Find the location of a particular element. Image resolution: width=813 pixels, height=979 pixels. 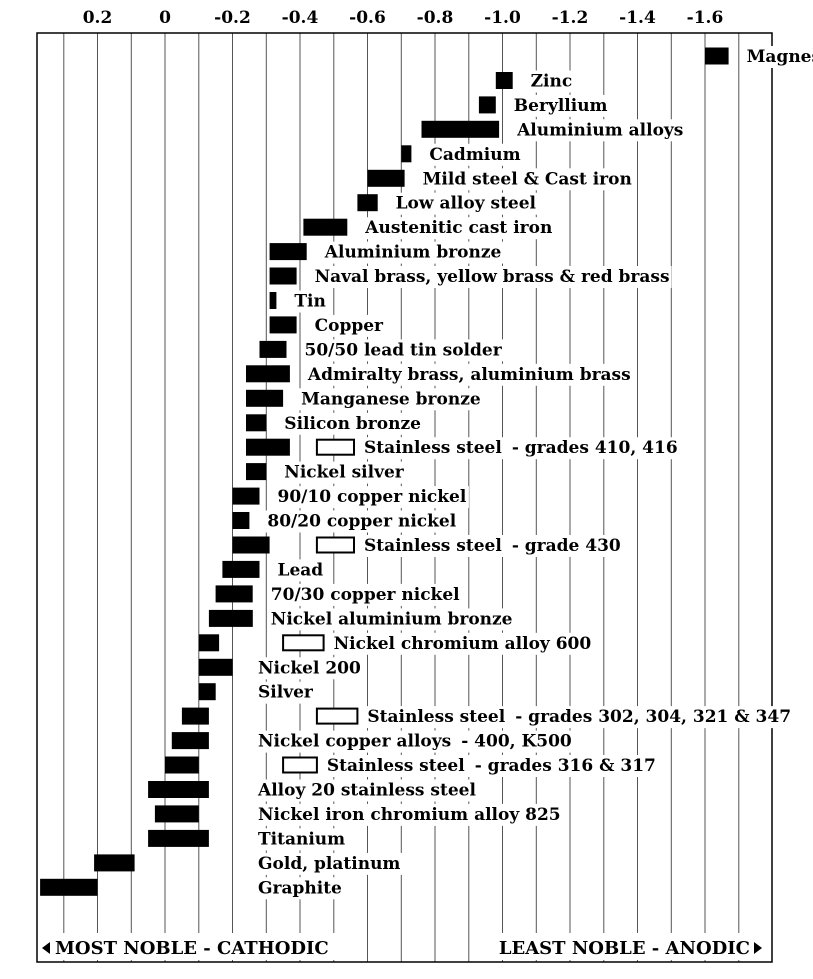

metal-label: Alloy 20 stainless steel is located at coordinates (366, 791).